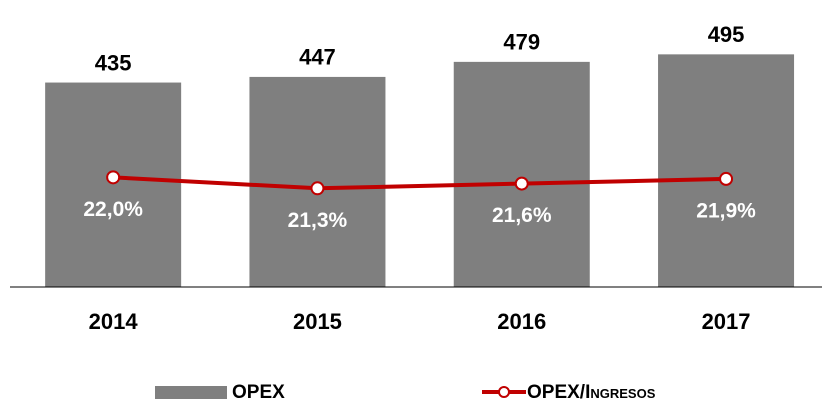  Describe the element at coordinates (113, 62) in the screenshot. I see `bar-value-label: 435` at that location.